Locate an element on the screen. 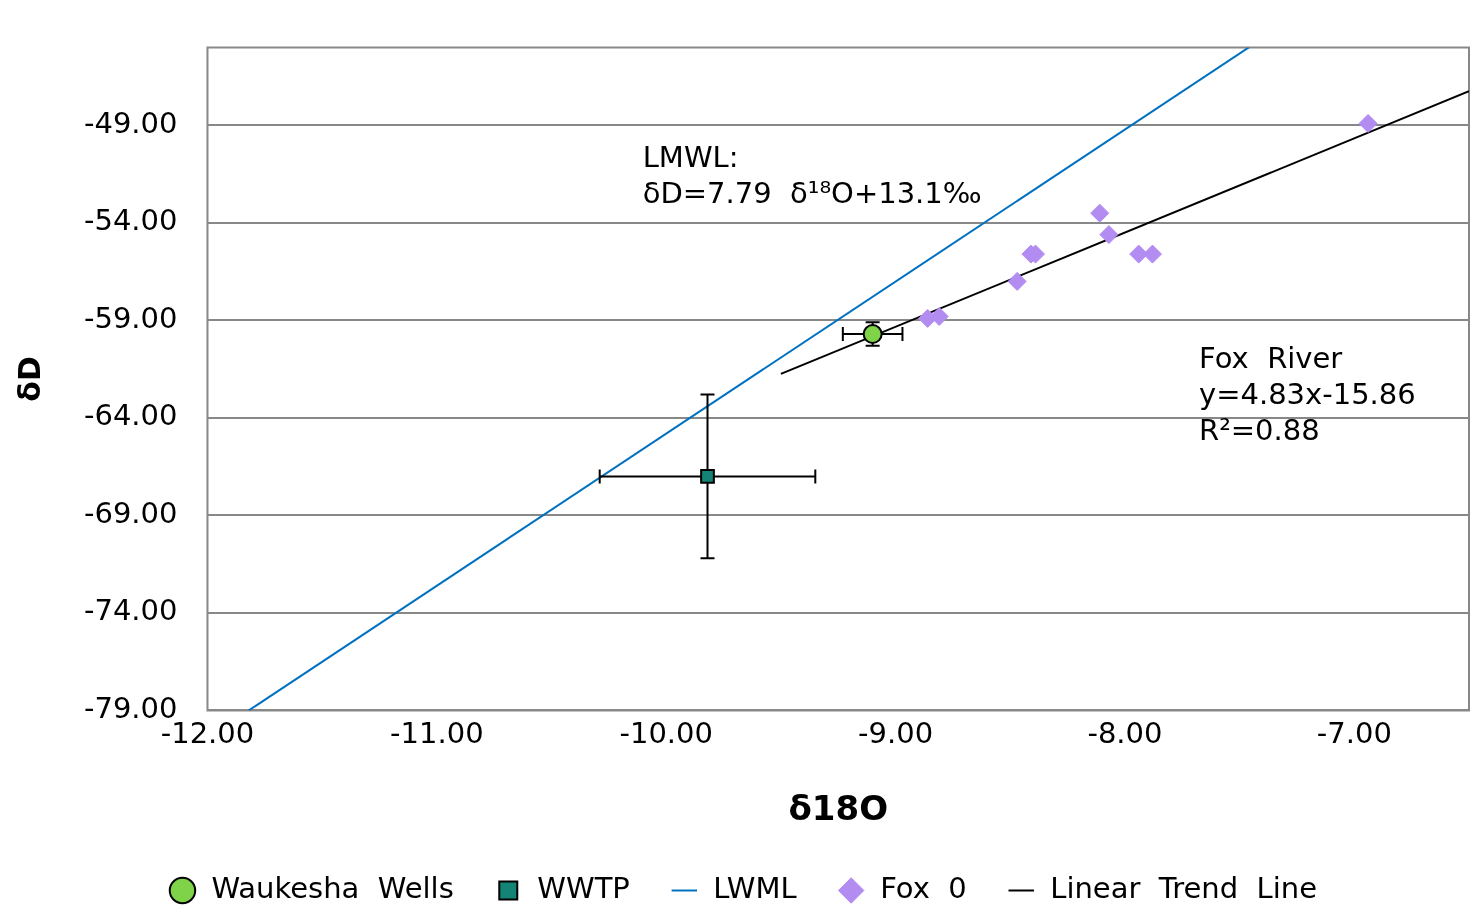  annotation: LMWL: δD=7.79 δ¹⁸O+13.1‰ is located at coordinates (812, 174).